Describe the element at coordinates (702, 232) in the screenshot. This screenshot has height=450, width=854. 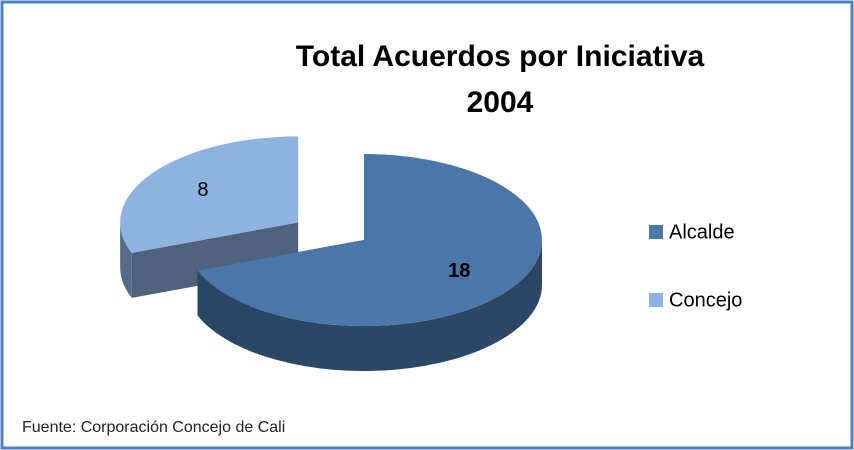
I see `legend-label: Alcalde` at that location.